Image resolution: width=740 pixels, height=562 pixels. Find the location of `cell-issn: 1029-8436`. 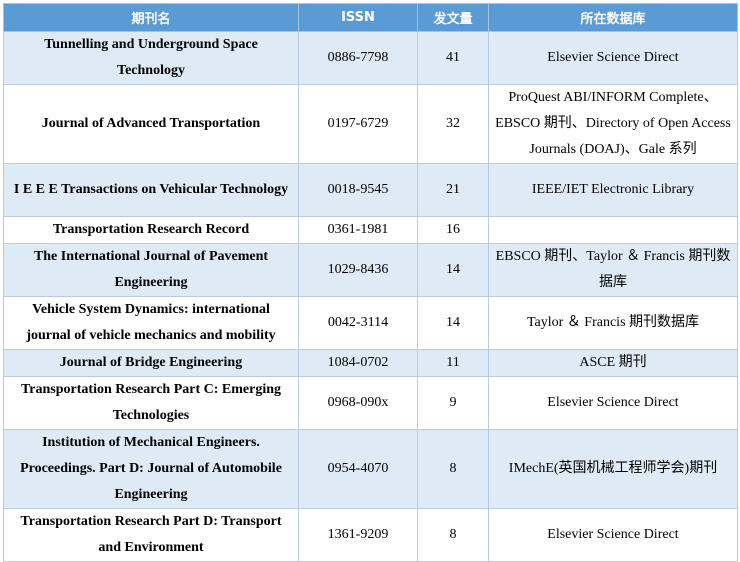

cell-issn: 1029-8436 is located at coordinates (358, 270).